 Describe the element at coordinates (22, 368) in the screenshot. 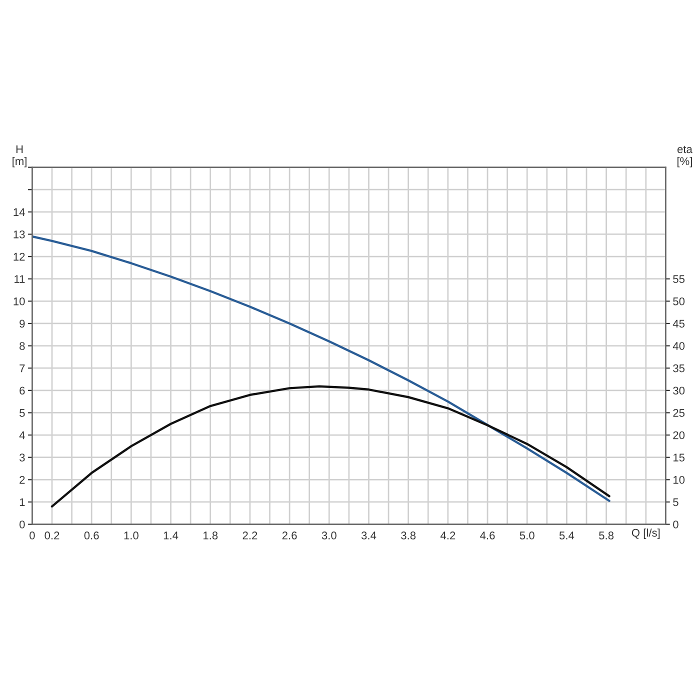

I see `y-tick-label: 7` at that location.